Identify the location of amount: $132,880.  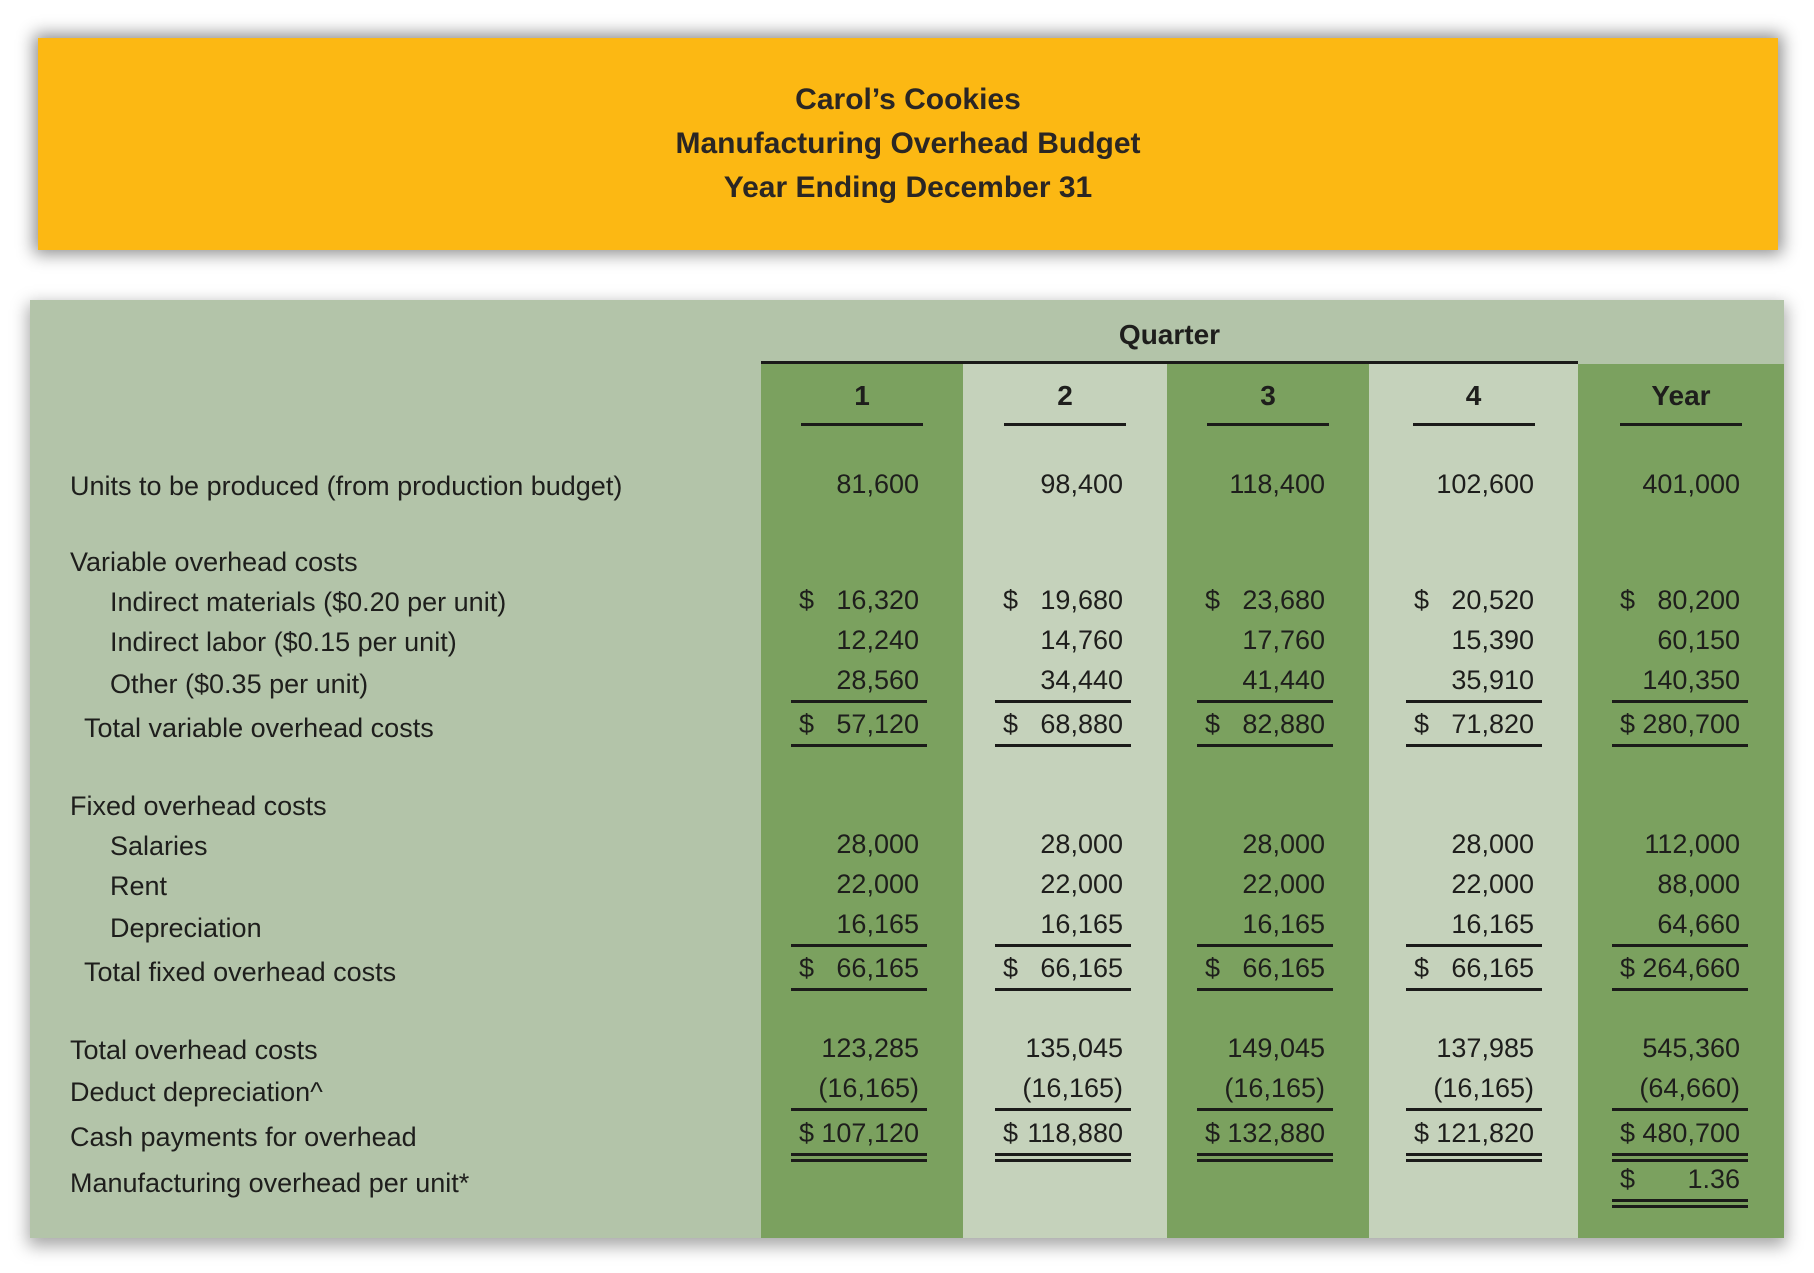
(1265, 1140).